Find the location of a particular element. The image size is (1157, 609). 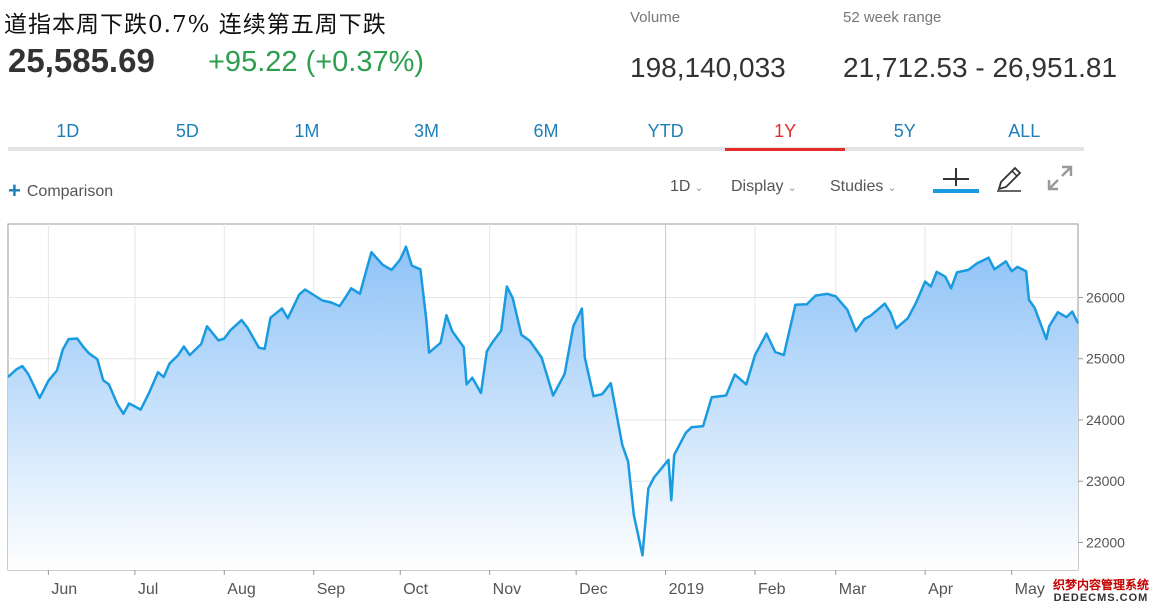

watermark-logo: 织梦内容管理系统 DEDECMS.COM is located at coordinates (1100, 591).